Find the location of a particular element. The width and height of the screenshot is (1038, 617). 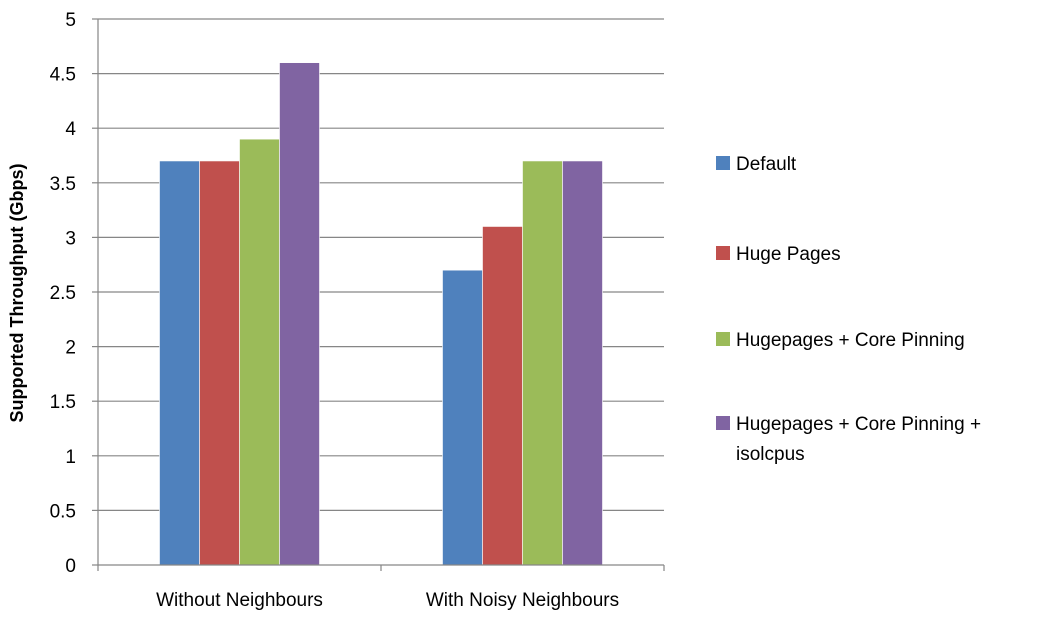

y-tick-labels: 0 0.5 1 1.5 2 2.5 3 3.5 4 4.5 5 is located at coordinates (63, 293).